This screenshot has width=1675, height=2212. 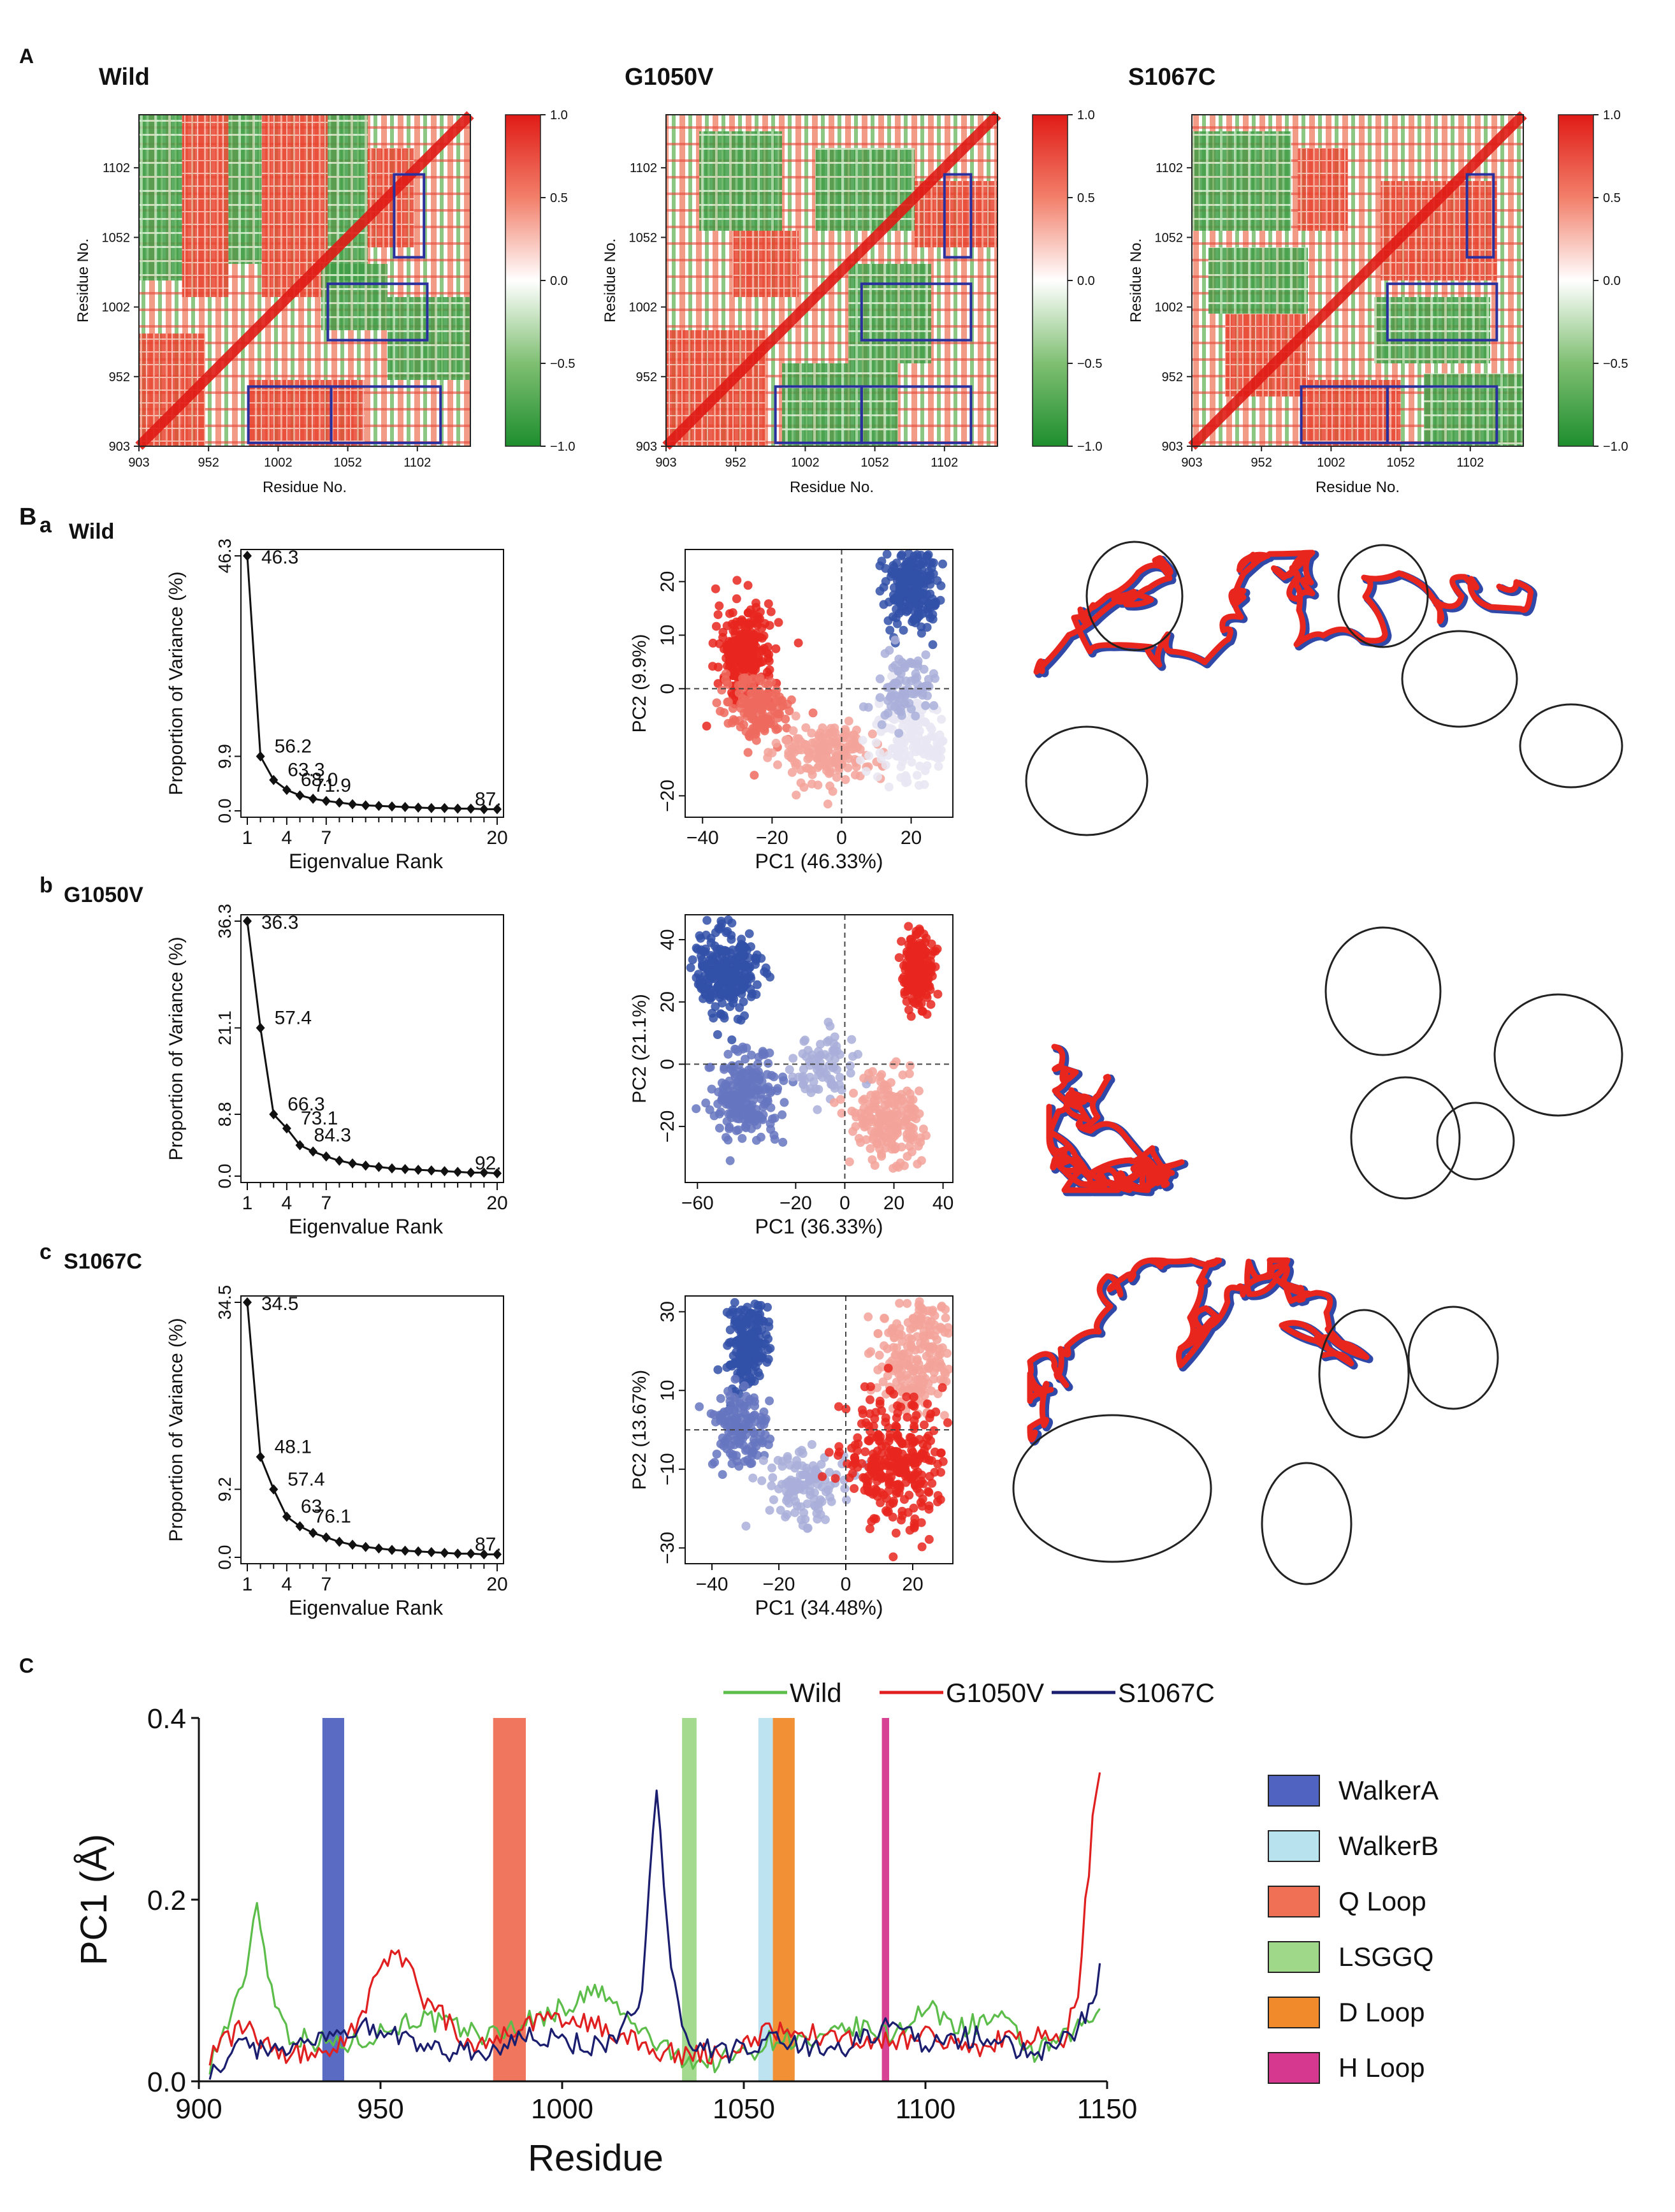 What do you see at coordinates (1283, 612) in the screenshot?
I see `backbone-red` at bounding box center [1283, 612].